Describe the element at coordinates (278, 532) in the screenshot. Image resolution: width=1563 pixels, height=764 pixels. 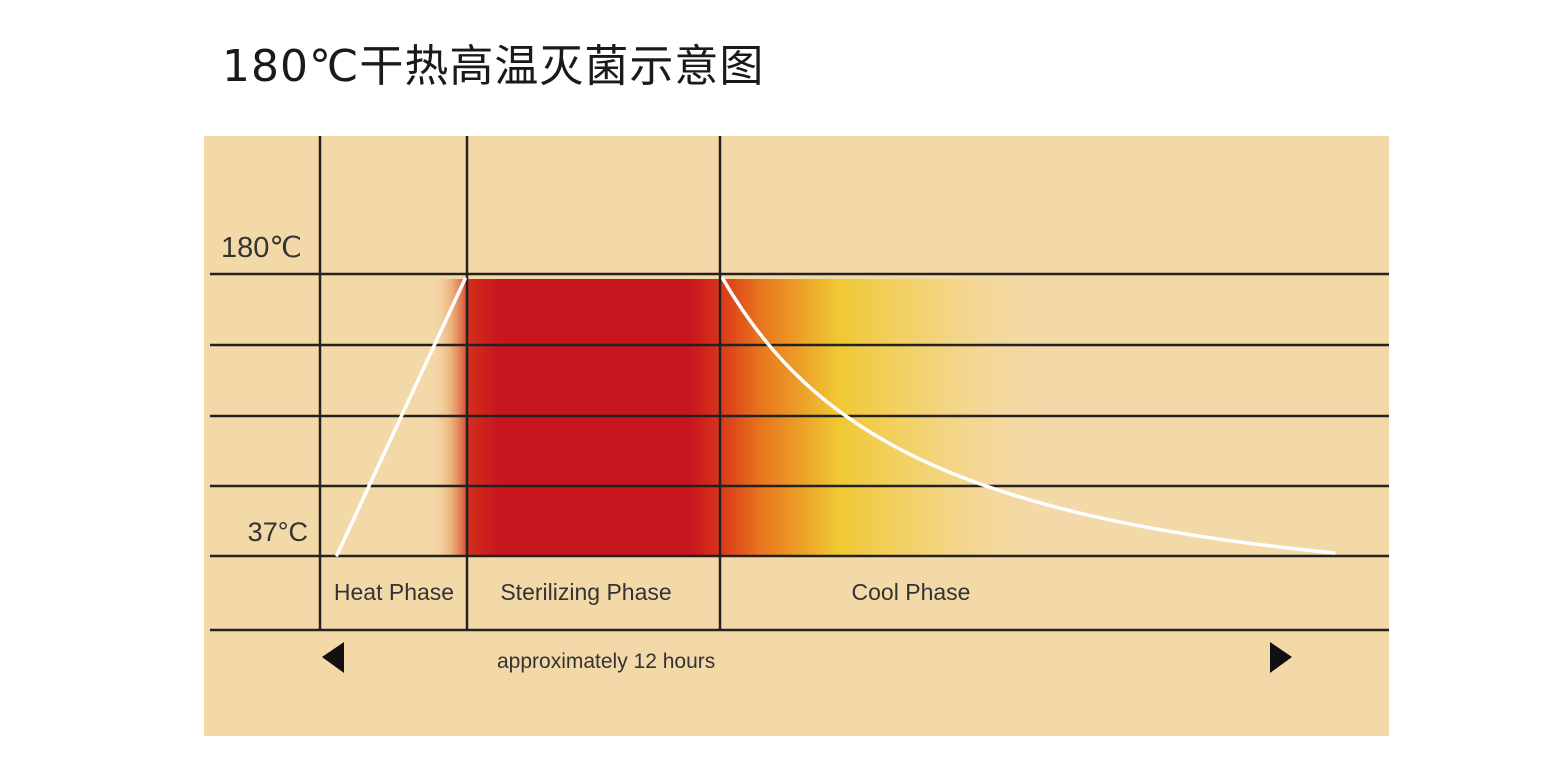
I see `temp-label-low: 37°C` at that location.